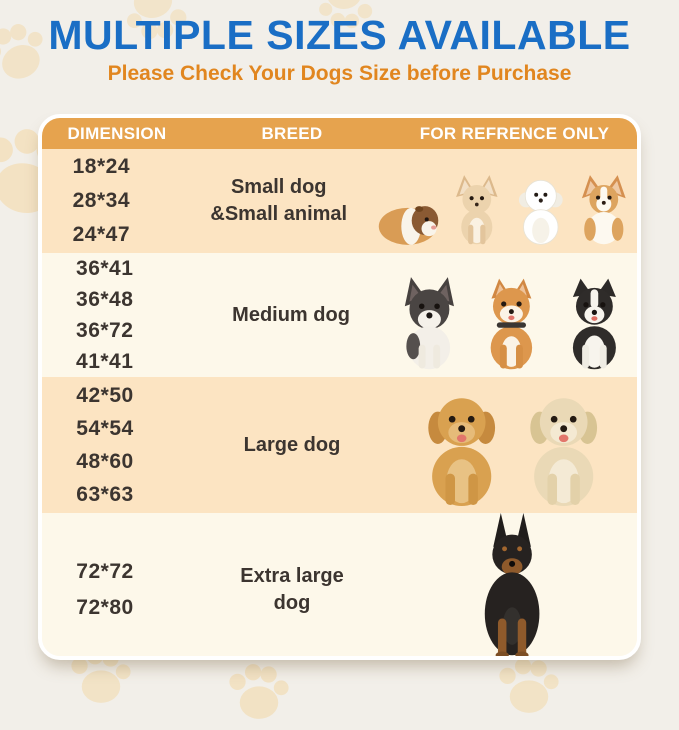 This screenshot has width=679, height=730. I want to click on page-title: MULTIPLE SIZES AVAILABLE, so click(339, 35).